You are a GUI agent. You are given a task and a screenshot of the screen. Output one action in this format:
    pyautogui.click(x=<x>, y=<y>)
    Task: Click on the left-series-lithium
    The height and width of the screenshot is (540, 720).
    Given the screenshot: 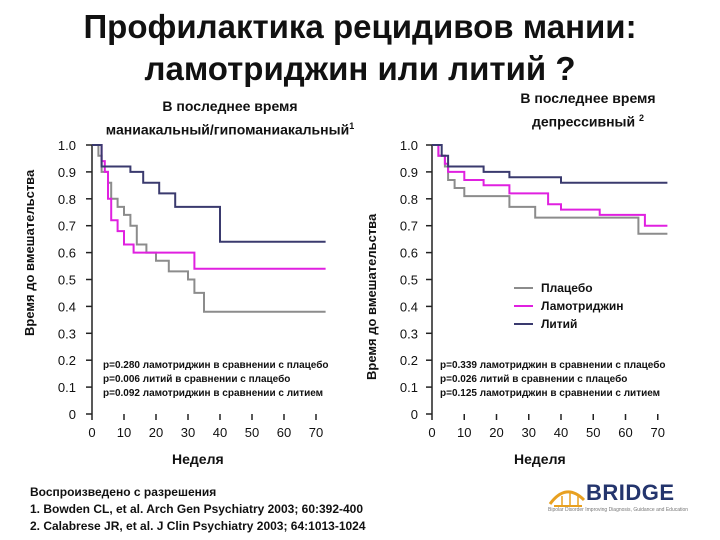 What is the action you would take?
    pyautogui.click(x=209, y=193)
    